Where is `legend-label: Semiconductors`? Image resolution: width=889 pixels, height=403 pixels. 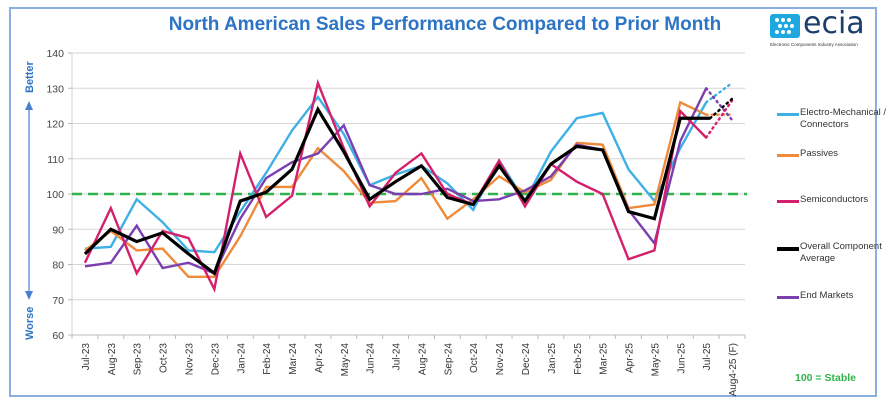
legend-label: Semiconductors is located at coordinates (834, 199).